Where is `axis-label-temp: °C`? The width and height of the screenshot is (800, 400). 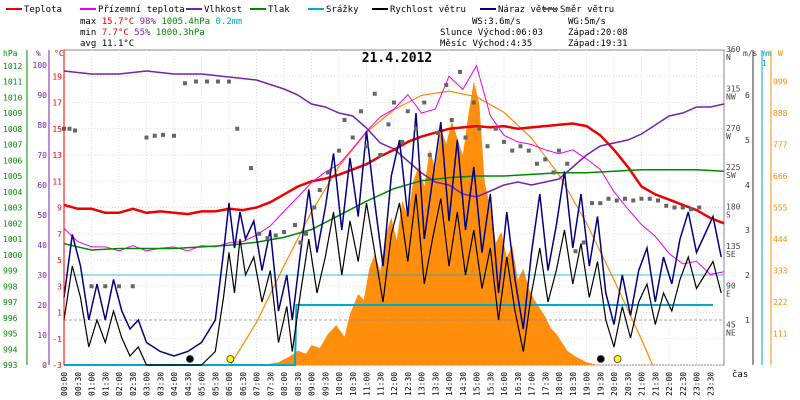
axis-label-temp: °C is located at coordinates (59, 53).